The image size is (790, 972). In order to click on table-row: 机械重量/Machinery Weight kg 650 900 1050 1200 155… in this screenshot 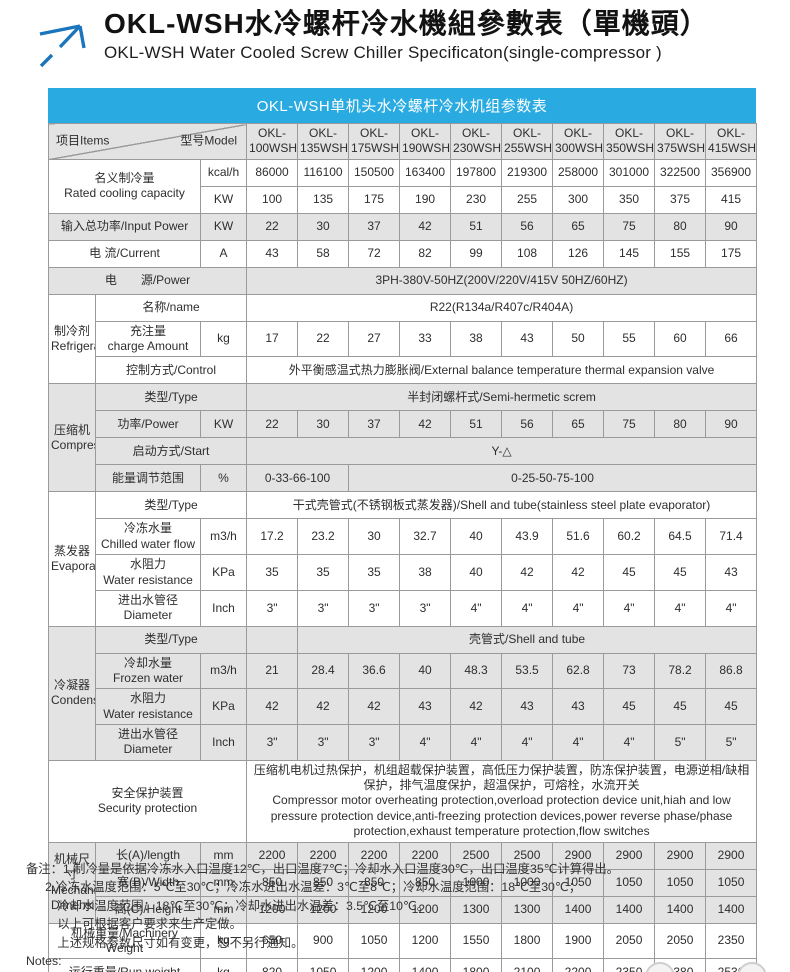, I will do `click(403, 941)`.